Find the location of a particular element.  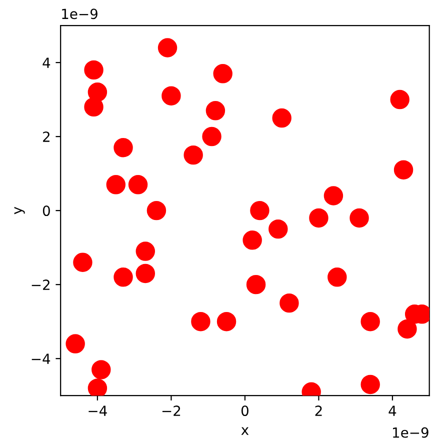

y-tick-label: 0 is located at coordinates (46, 211).